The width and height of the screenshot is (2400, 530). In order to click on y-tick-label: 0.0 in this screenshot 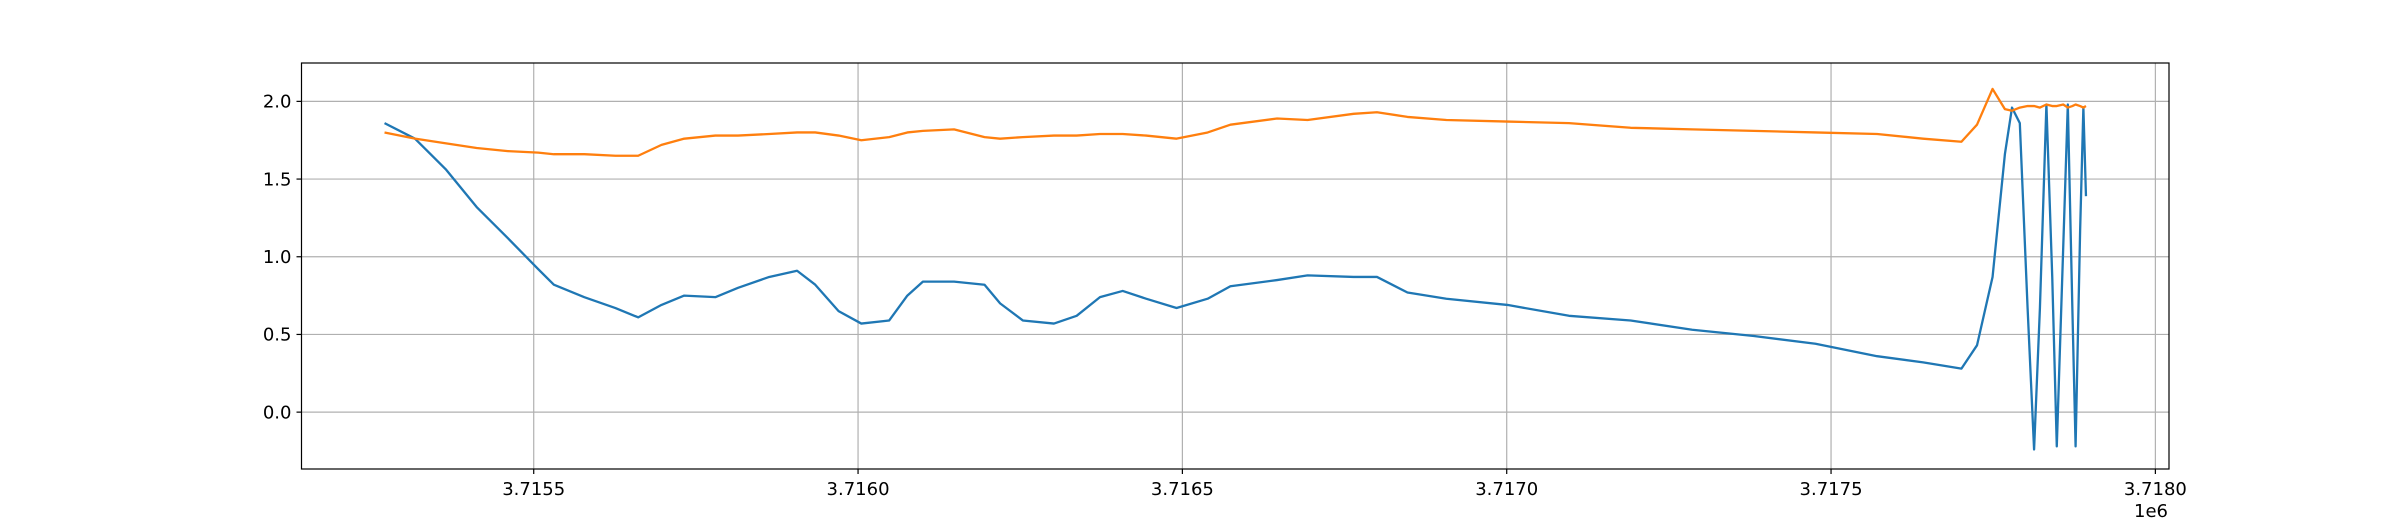, I will do `click(277, 412)`.